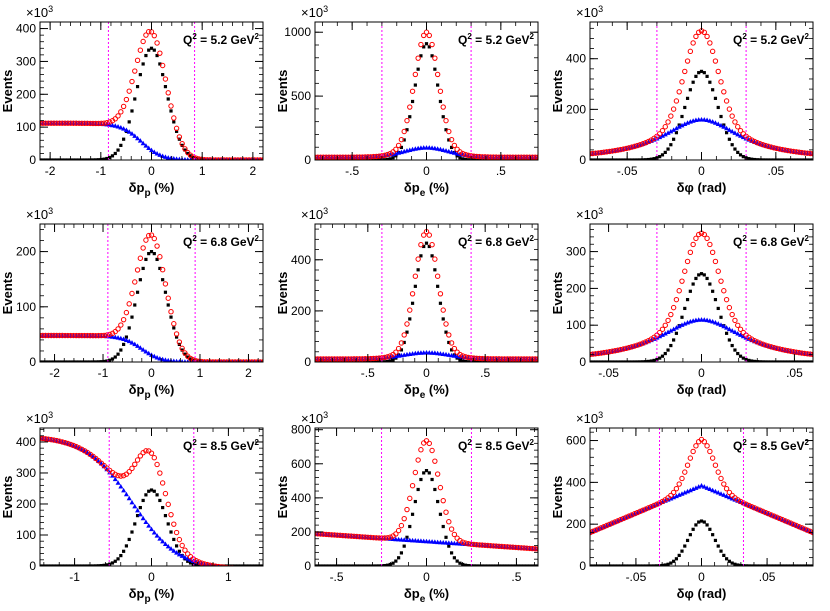 This screenshot has width=830, height=611. Describe the element at coordinates (248, 373) in the screenshot. I see `x-tick-label: 2` at that location.